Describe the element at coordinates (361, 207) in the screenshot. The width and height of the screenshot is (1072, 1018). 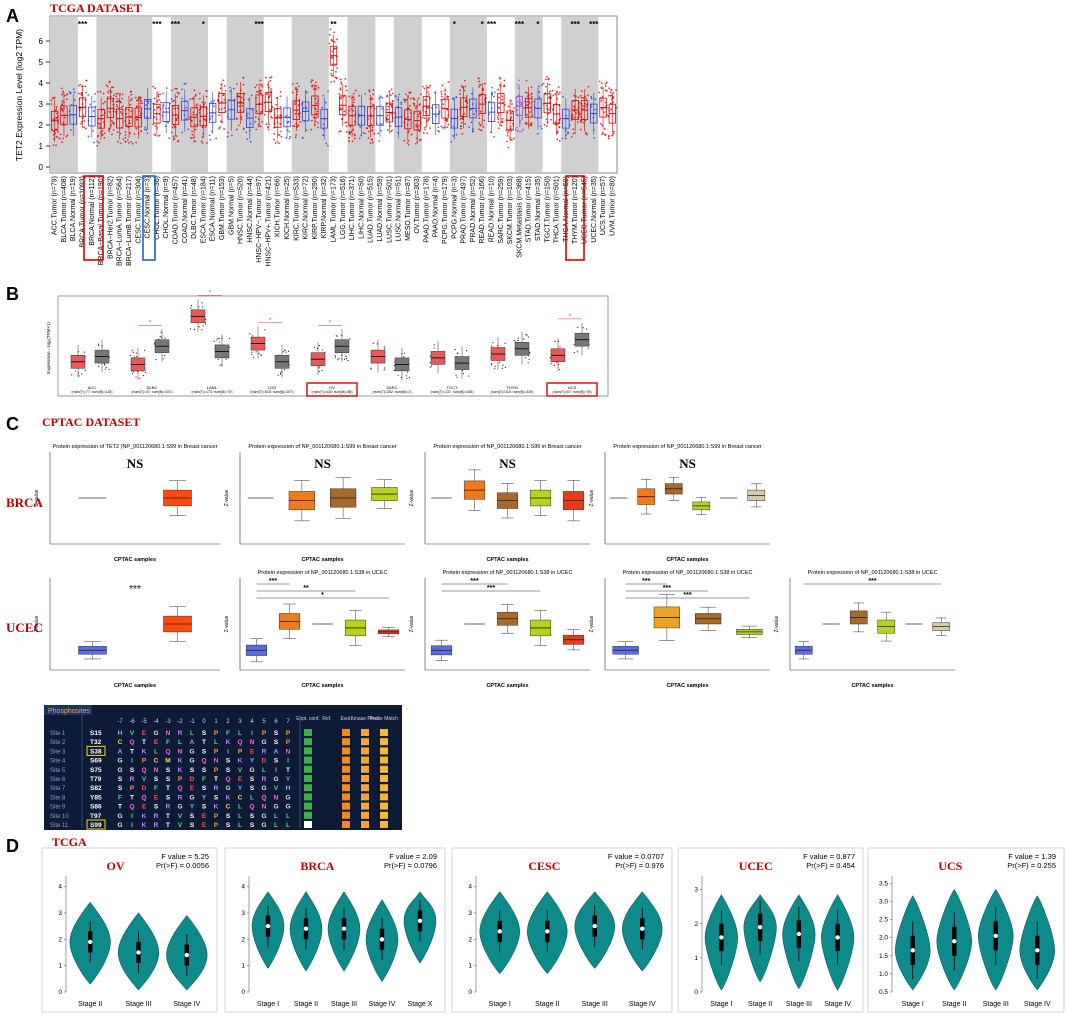
I see `a-xtick-label: LIHC.Normal (n=50)` at that location.